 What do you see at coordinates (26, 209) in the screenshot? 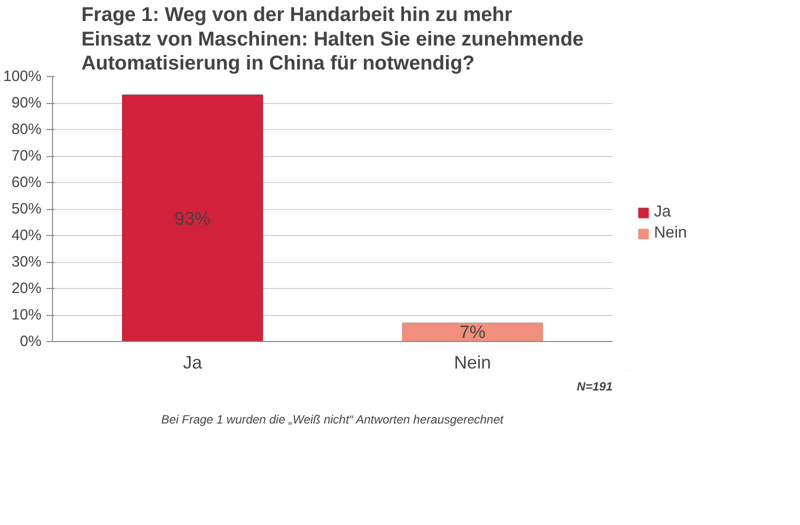
I see `y-tick-label: 50%` at bounding box center [26, 209].